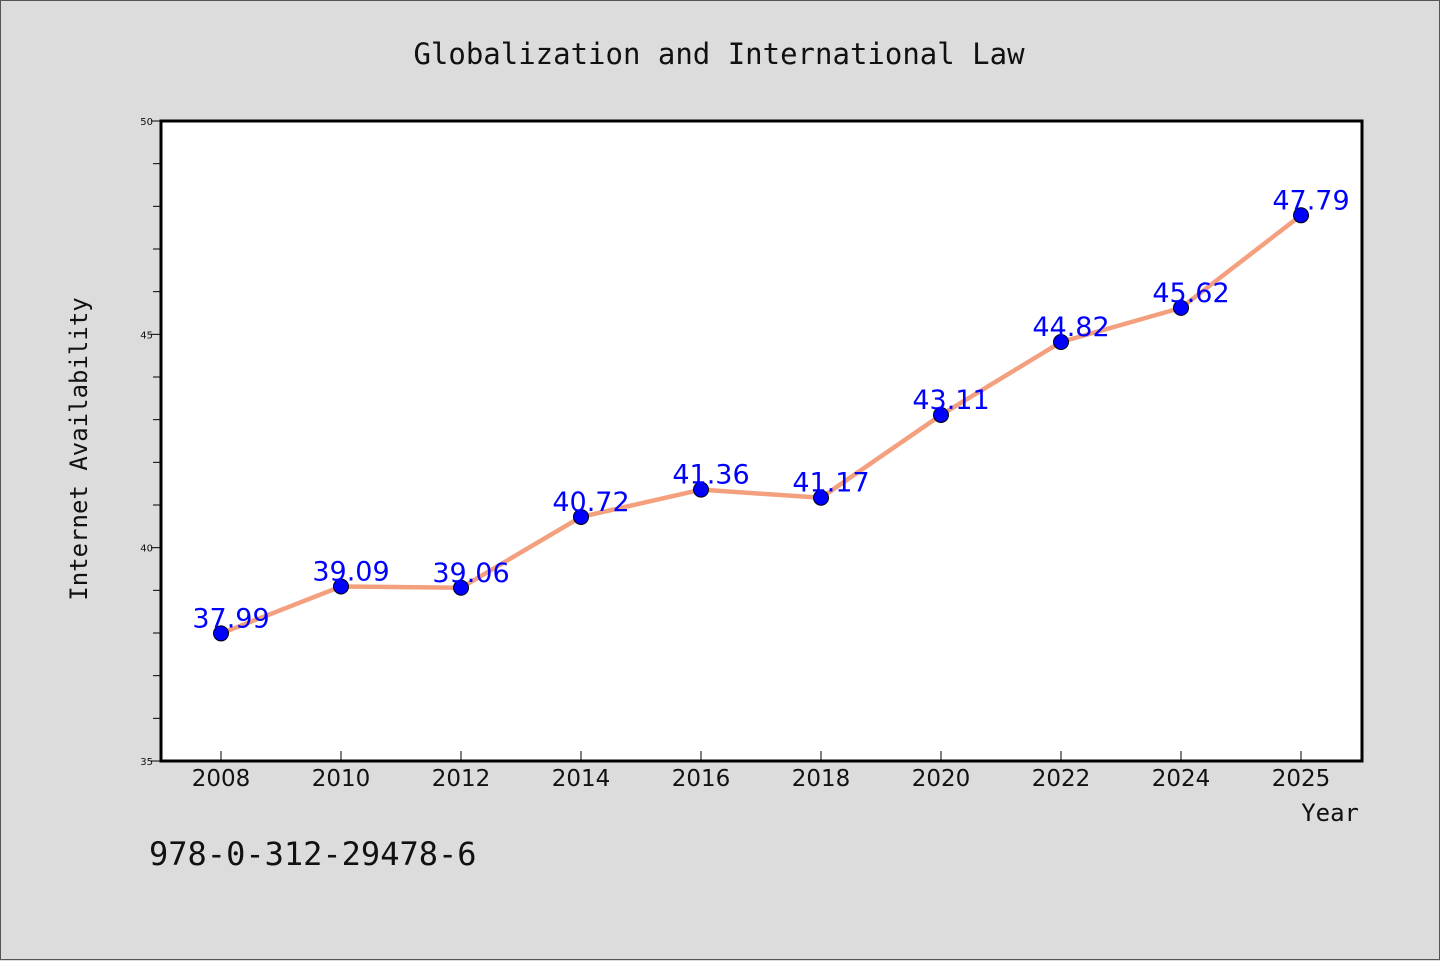  Describe the element at coordinates (313, 854) in the screenshot. I see `footer-isbn: 978-0-312-29478-6` at that location.